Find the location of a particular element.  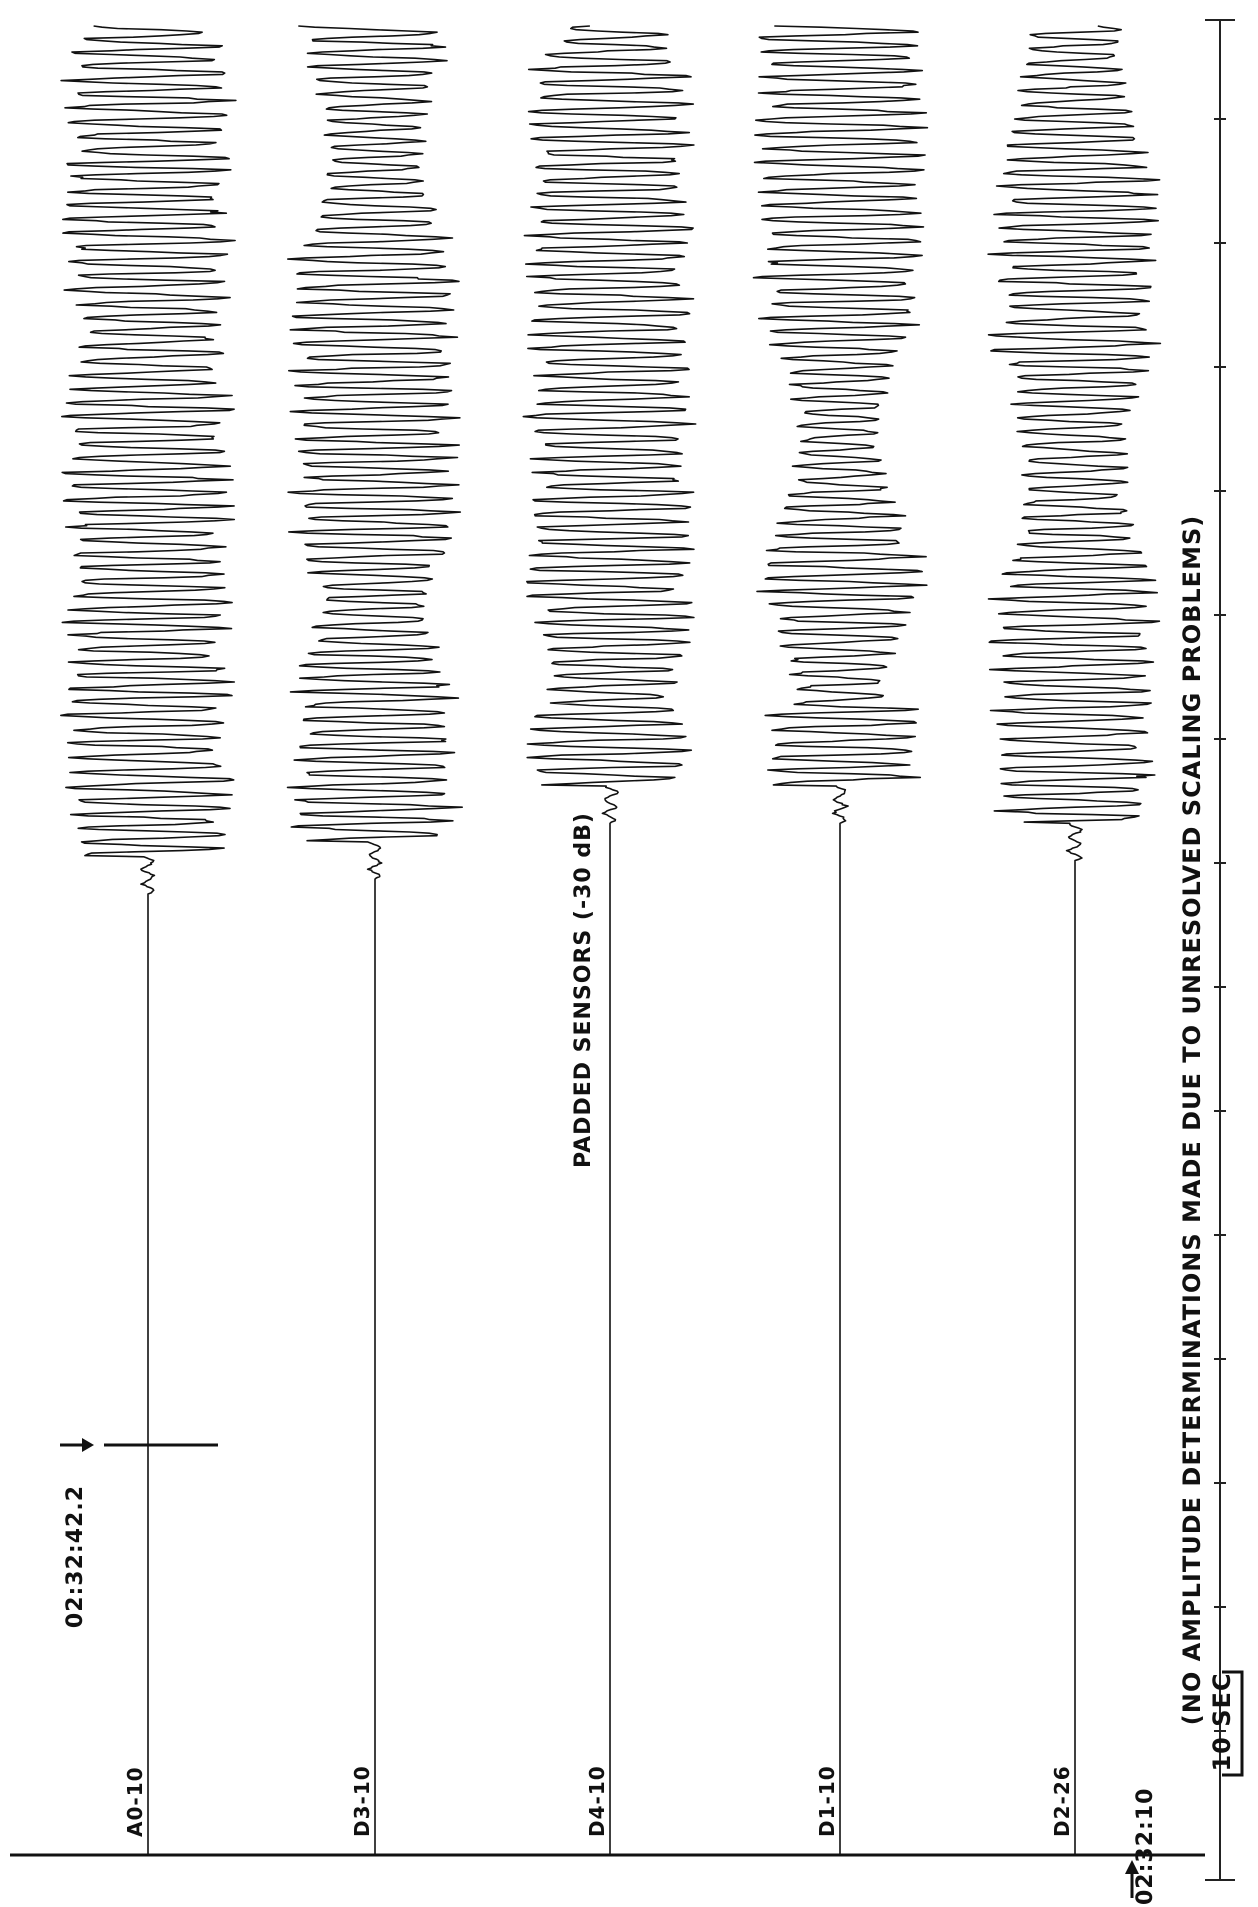

chart-title: PADDED SENSORS (-30 dB) is located at coordinates (583, 990).